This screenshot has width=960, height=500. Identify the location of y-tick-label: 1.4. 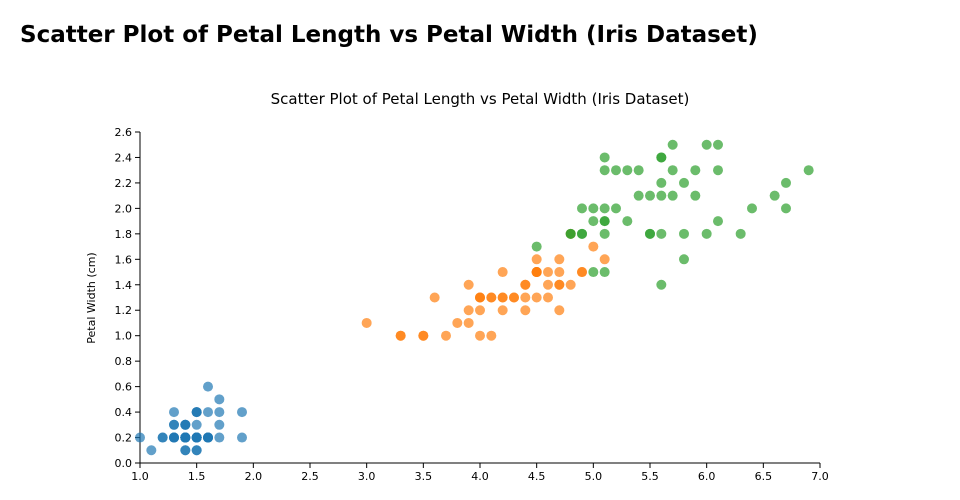
(124, 285).